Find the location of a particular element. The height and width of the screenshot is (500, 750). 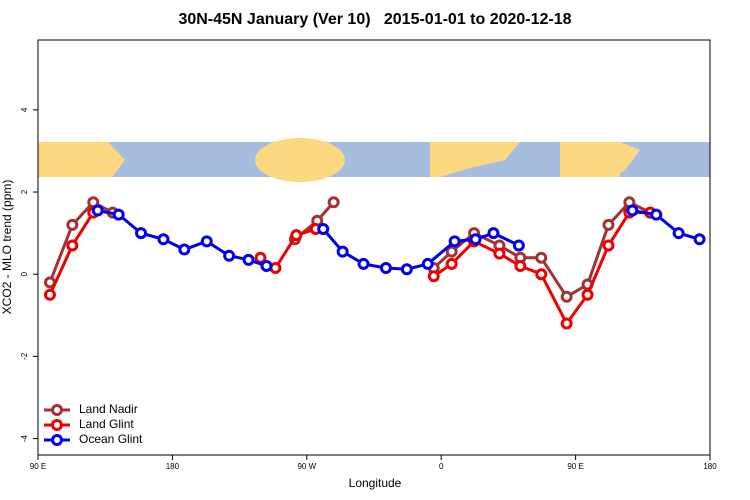

y-tick-label: 2 is located at coordinates (24, 191).